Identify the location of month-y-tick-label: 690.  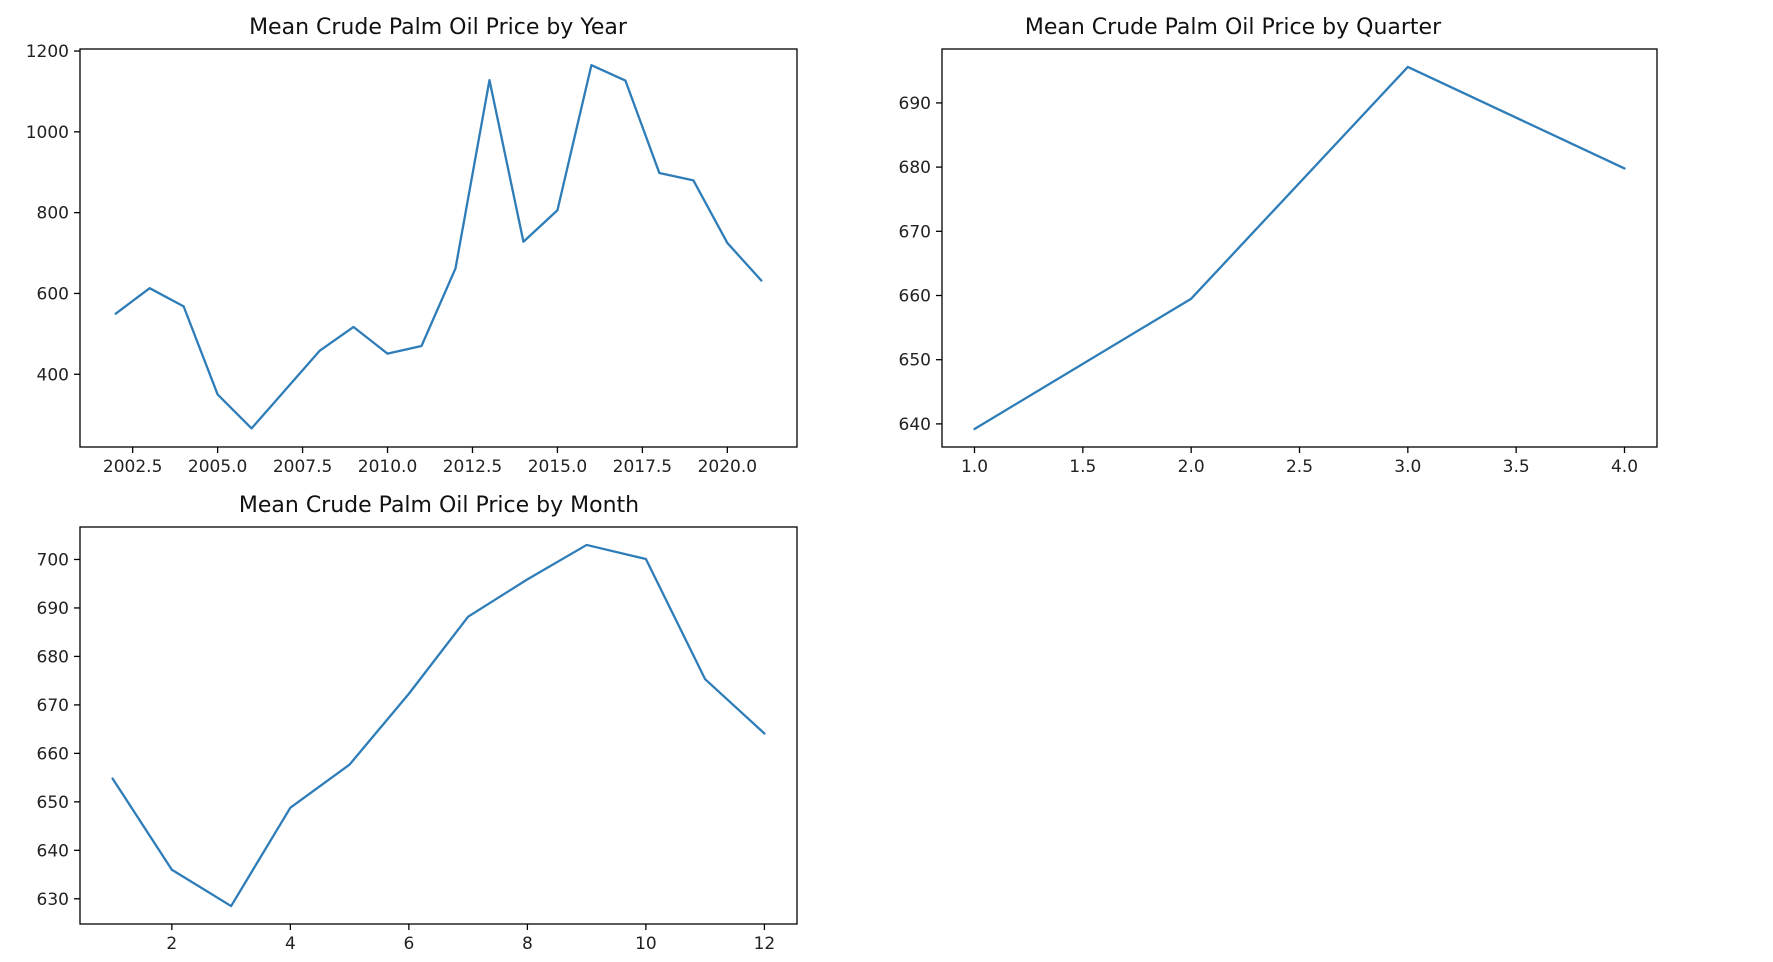
(53, 609).